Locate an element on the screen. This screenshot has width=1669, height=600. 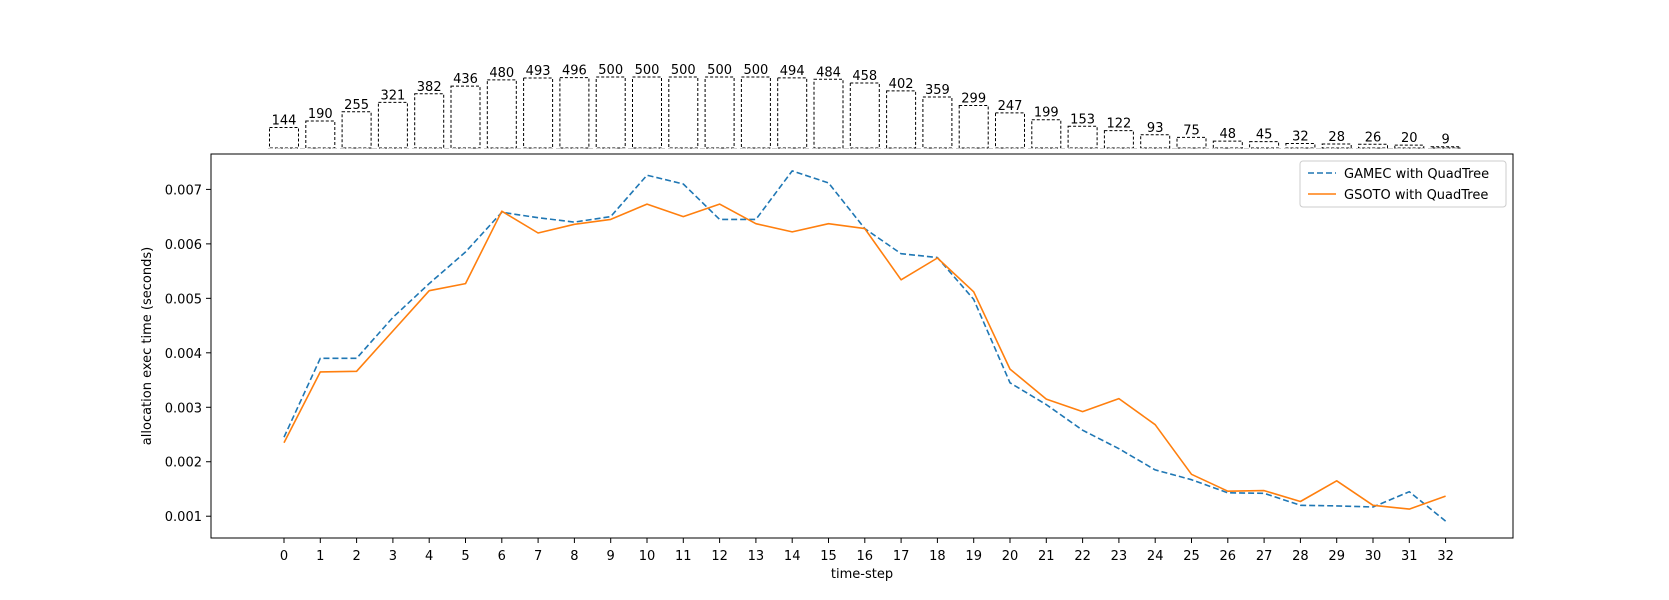
count-bar-label: 144 is located at coordinates (284, 121).